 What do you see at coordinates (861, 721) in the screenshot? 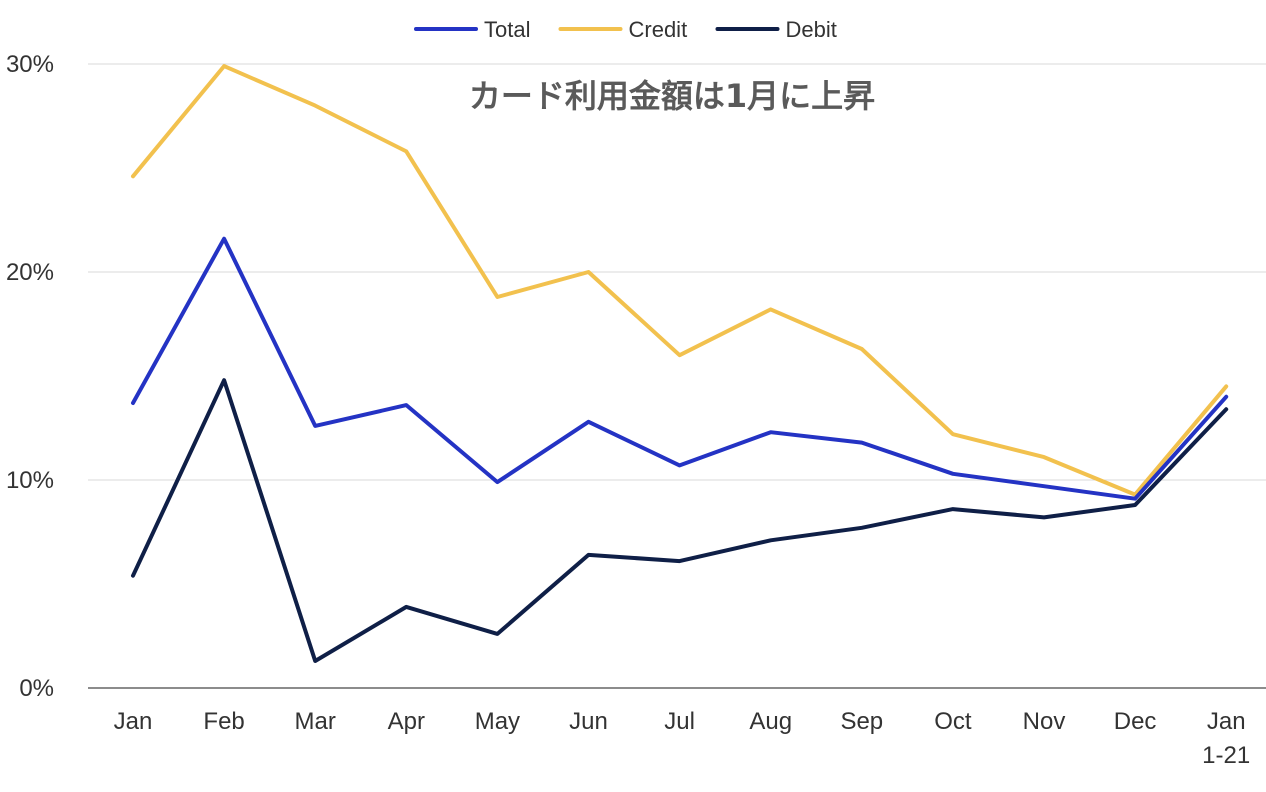
I see `x-tick-label: Sep` at bounding box center [861, 721].